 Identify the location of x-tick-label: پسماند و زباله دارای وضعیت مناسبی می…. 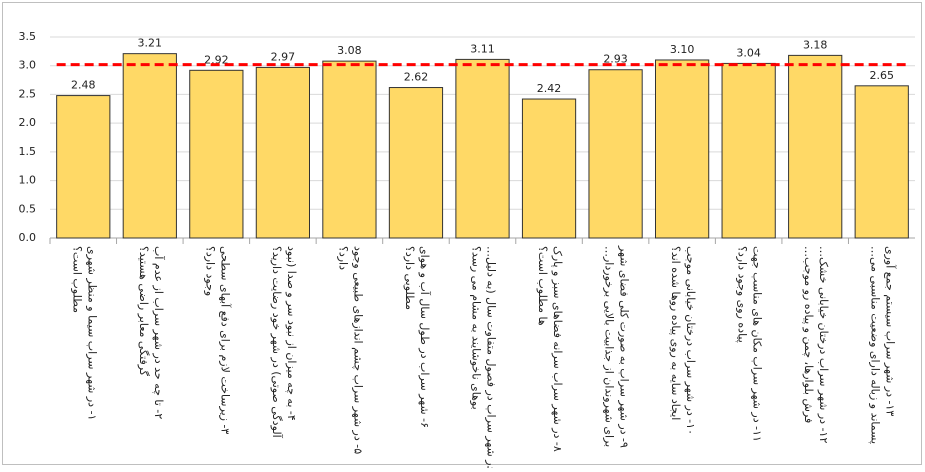
(875, 345).